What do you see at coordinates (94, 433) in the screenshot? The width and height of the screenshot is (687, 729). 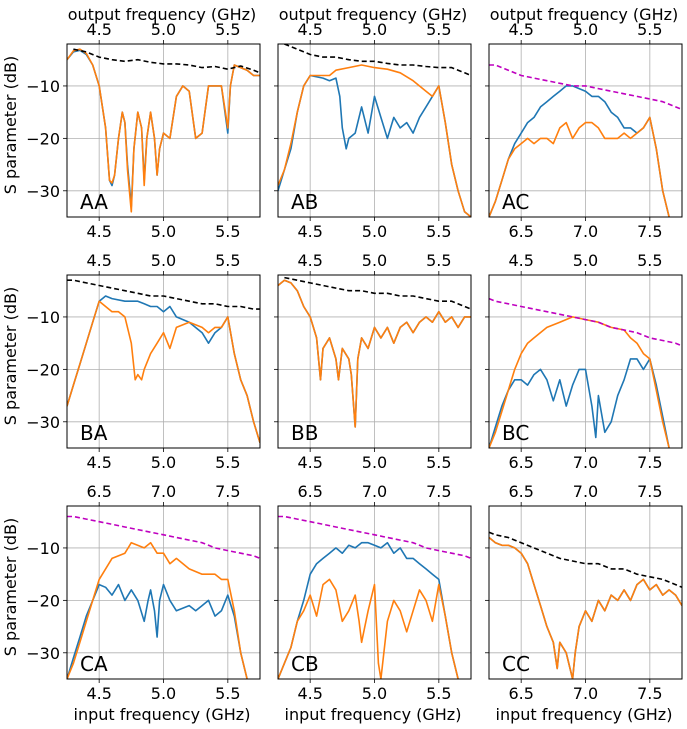 I see `panel-label: BA` at bounding box center [94, 433].